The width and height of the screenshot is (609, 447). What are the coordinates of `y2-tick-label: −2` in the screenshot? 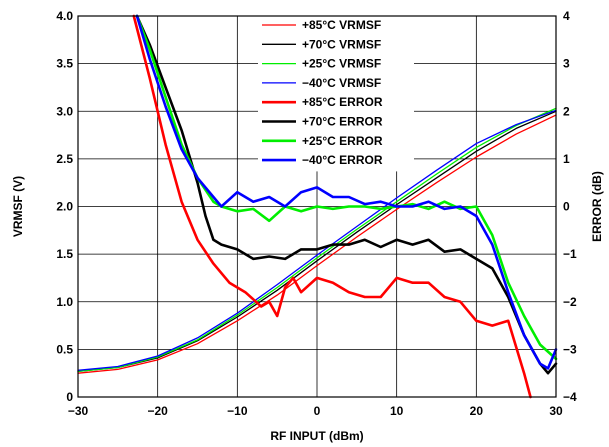 It's located at (570, 302).